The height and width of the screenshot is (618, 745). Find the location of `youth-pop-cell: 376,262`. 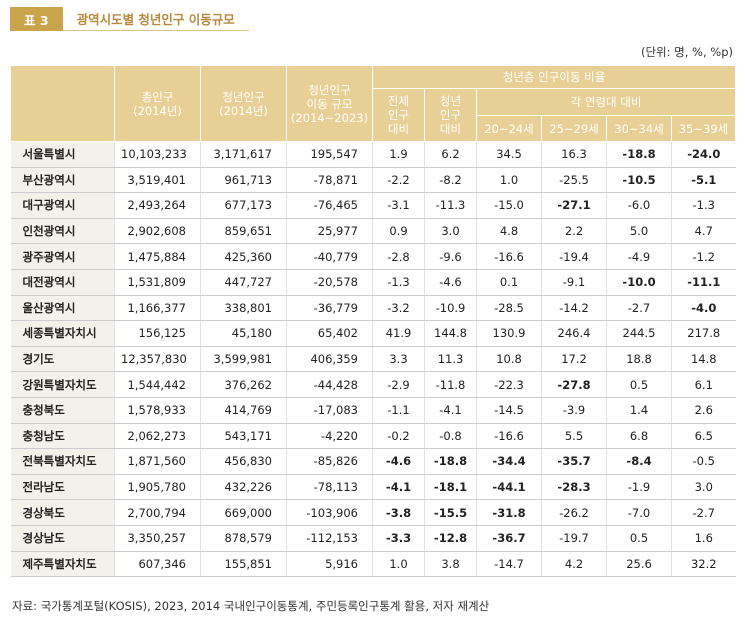

youth-pop-cell: 376,262 is located at coordinates (243, 384).